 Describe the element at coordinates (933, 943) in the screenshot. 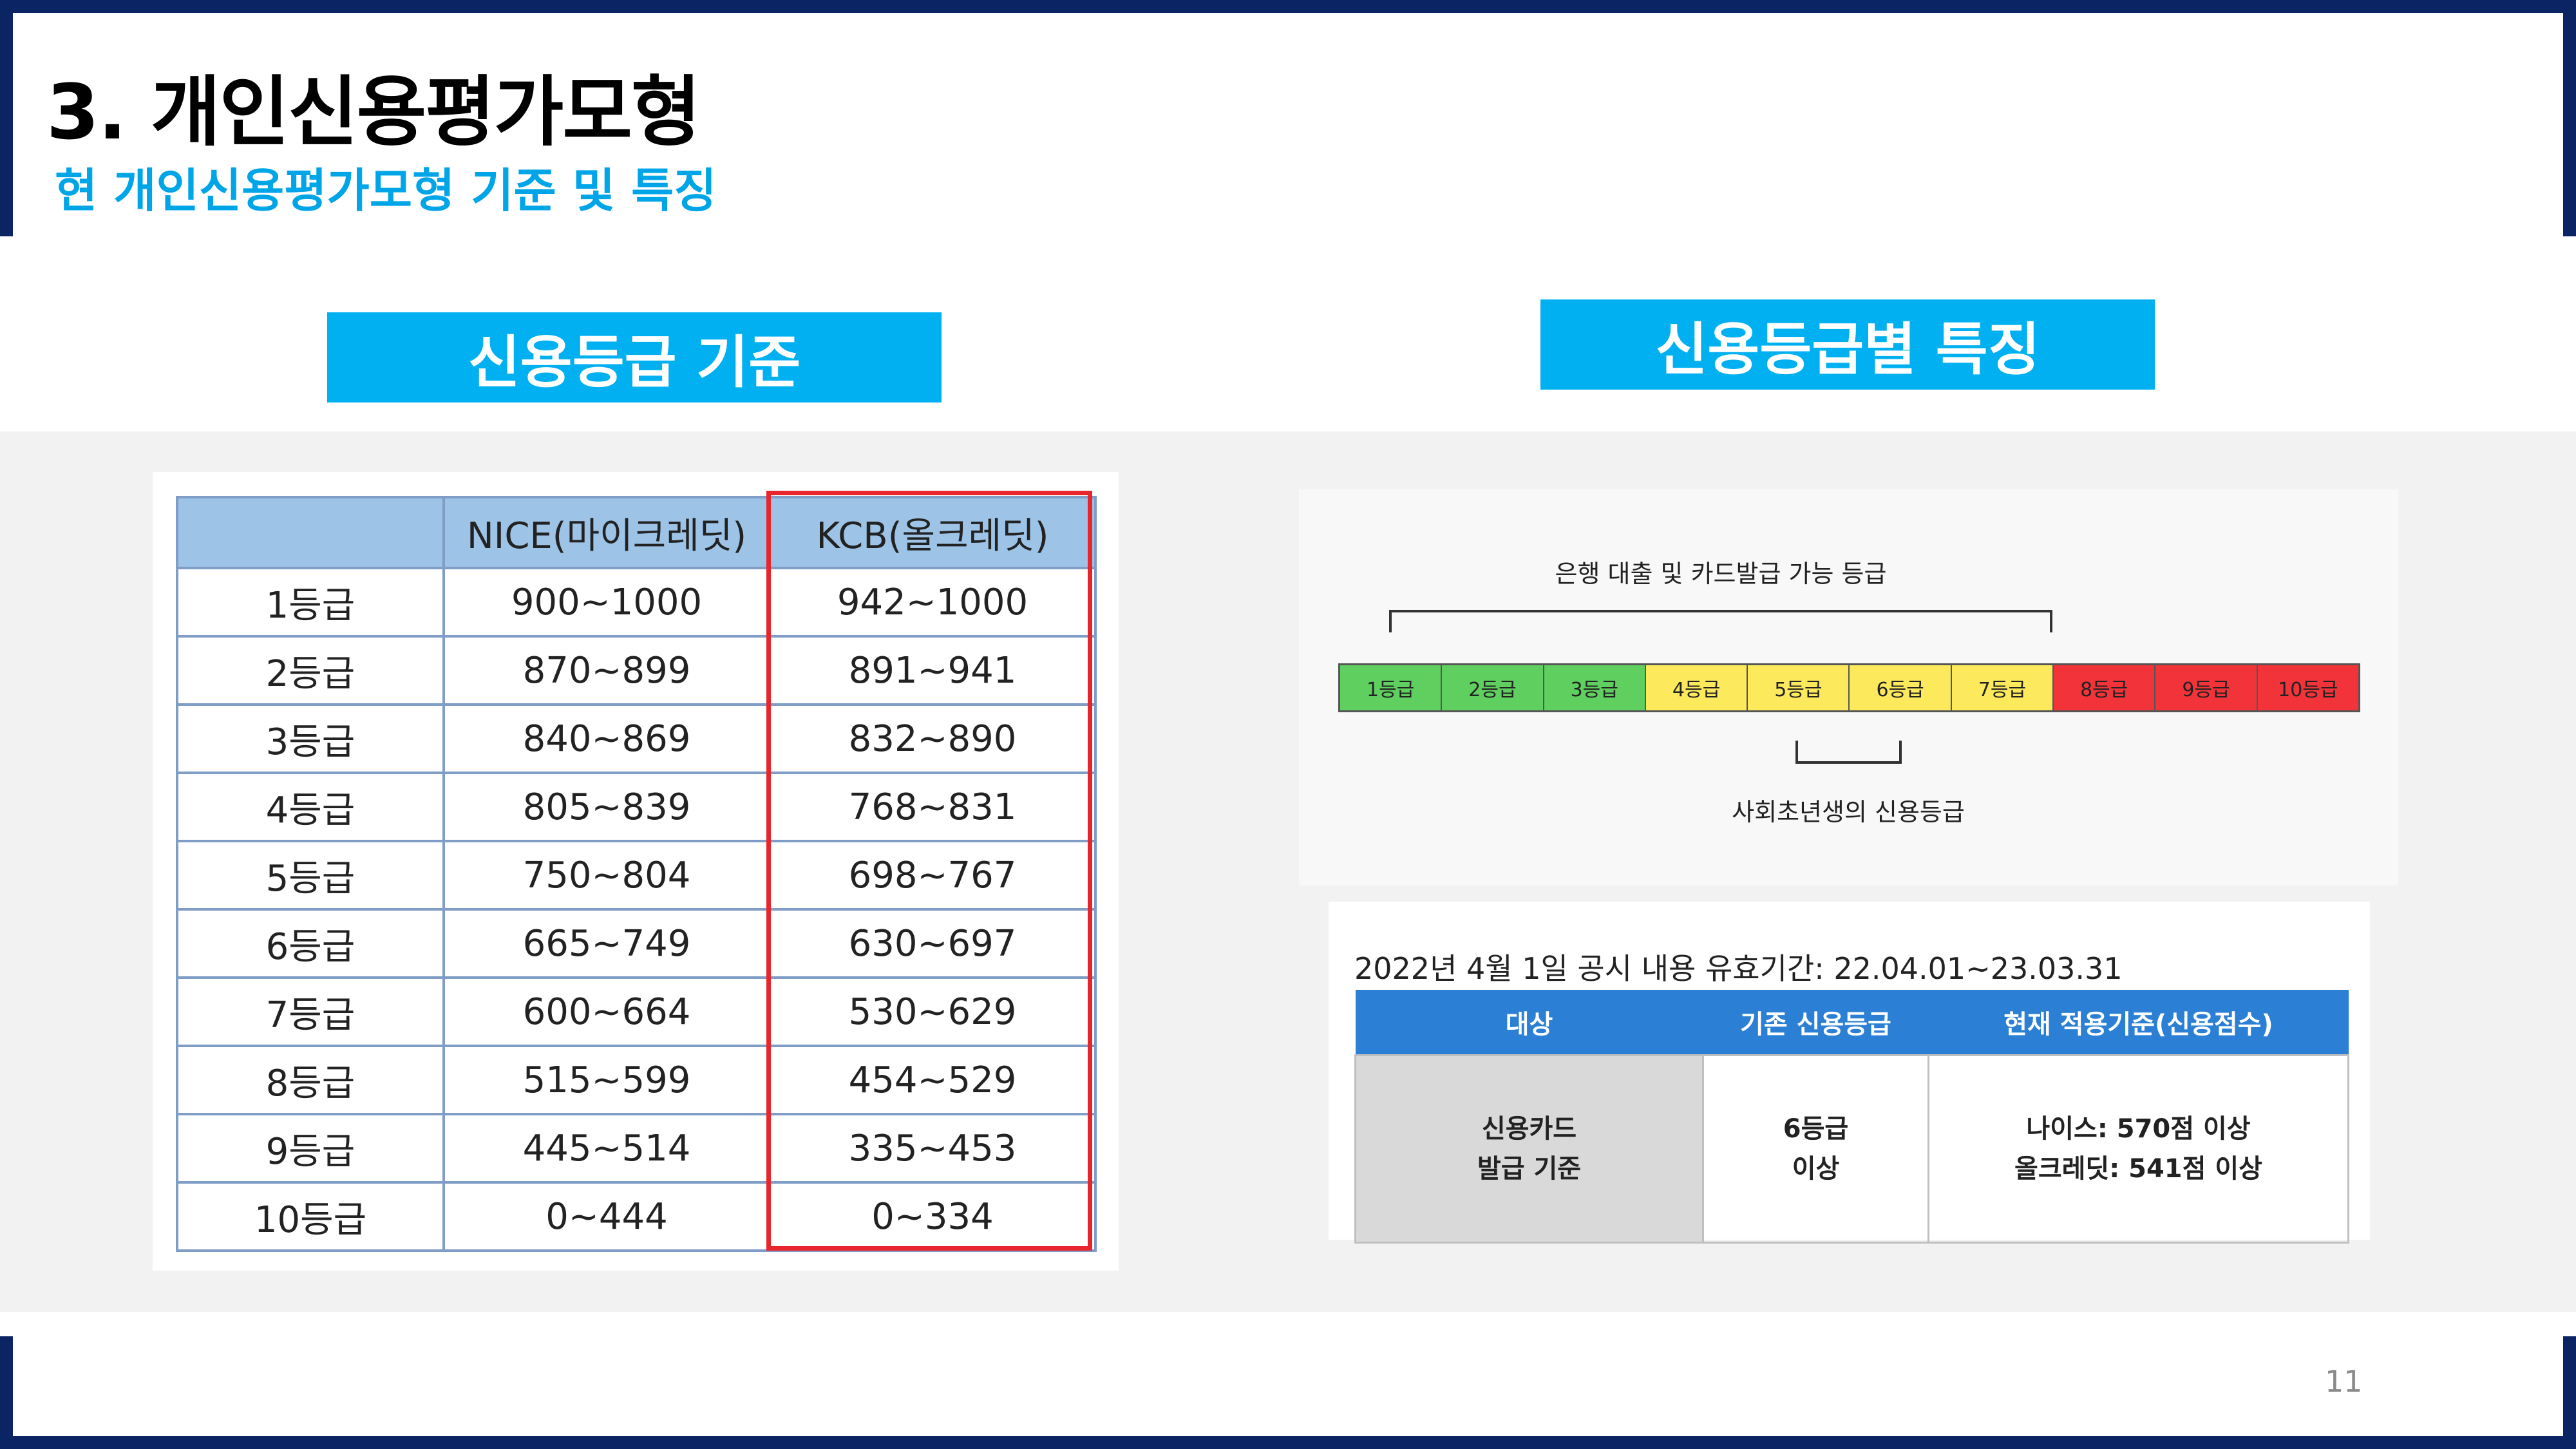

I see `kcb-score-cell: 630~697` at that location.